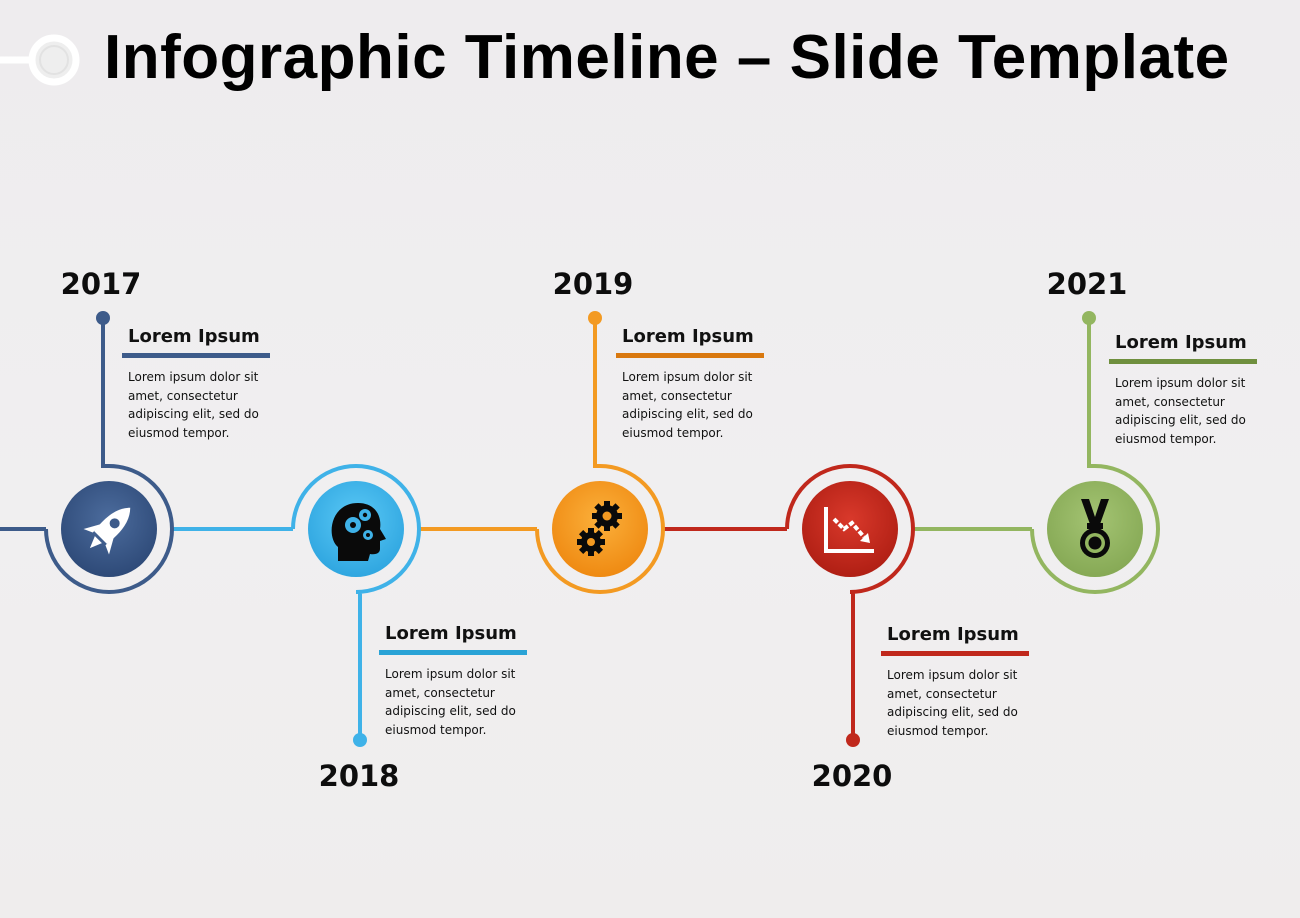 The height and width of the screenshot is (918, 1300). Describe the element at coordinates (852, 776) in the screenshot. I see `year-label: 2020` at that location.